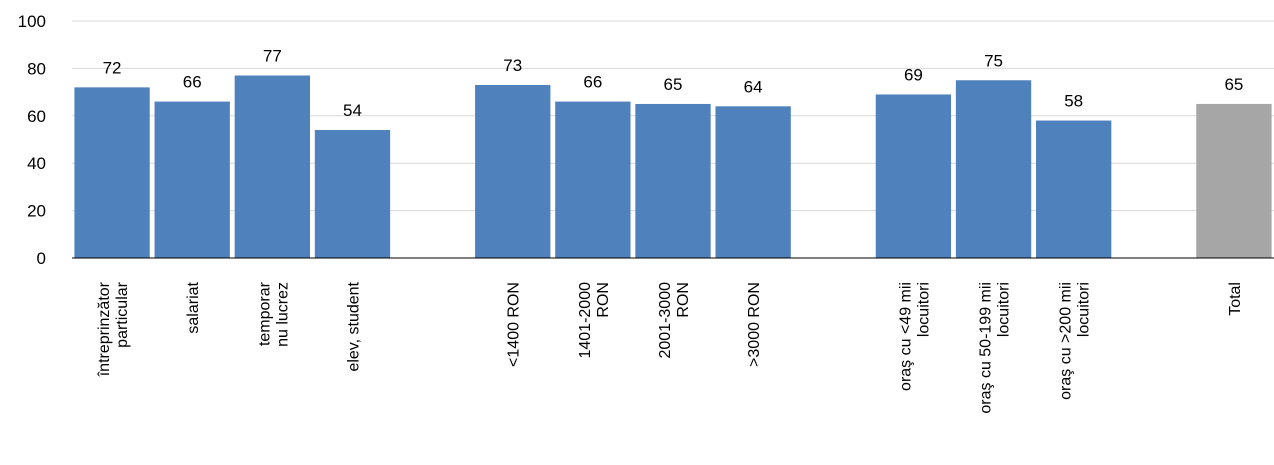 This screenshot has width=1274, height=465. I want to click on category-label: nu lucrez, so click(282, 314).